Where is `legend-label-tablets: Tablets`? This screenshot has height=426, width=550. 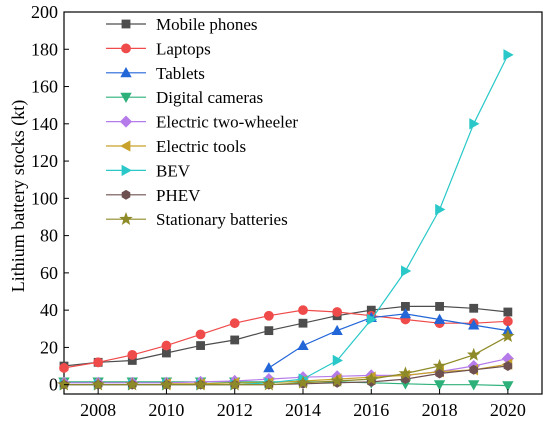 legend-label-tablets: Tablets is located at coordinates (180, 73).